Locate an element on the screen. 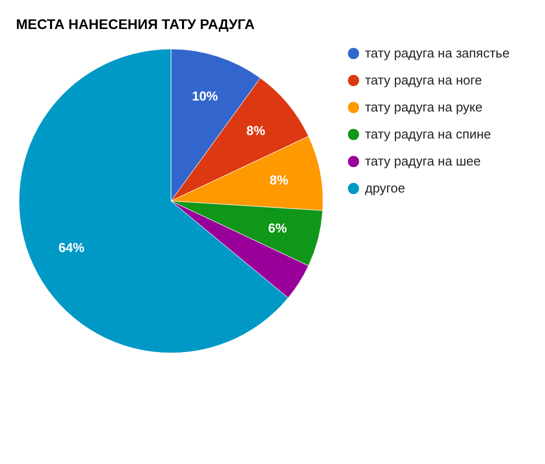  legend-label: тату радуга на шее is located at coordinates (423, 161).